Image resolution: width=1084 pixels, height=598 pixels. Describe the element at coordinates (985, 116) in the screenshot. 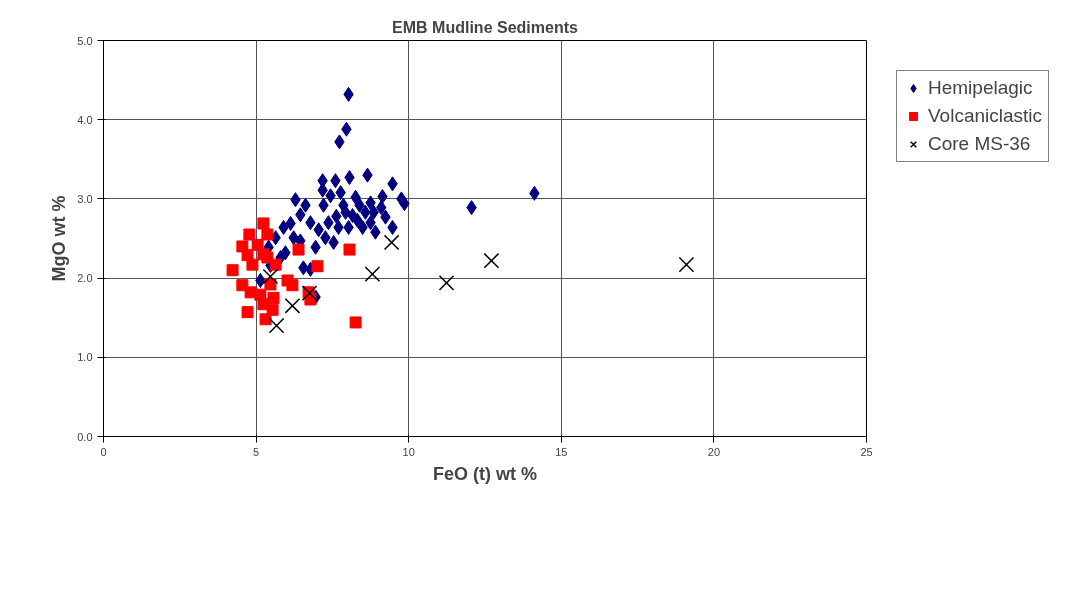

I see `legend-label: Volcaniclastic` at that location.